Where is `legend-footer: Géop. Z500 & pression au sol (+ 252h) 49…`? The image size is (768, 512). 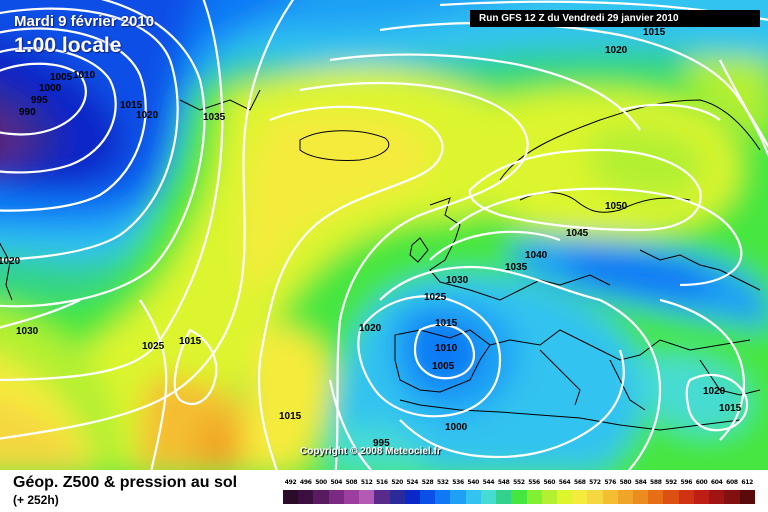 legend-footer: Géop. Z500 & pression au sol (+ 252h) 49… is located at coordinates (384, 491).